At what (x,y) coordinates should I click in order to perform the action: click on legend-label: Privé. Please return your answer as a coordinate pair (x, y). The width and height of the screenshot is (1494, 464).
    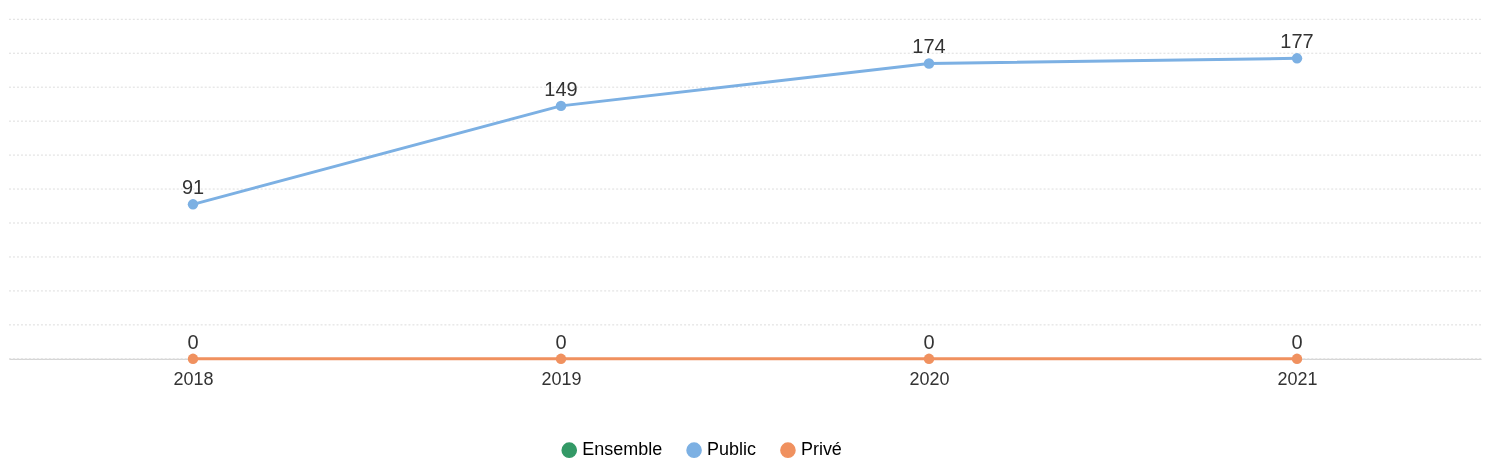
    Looking at the image, I should click on (821, 449).